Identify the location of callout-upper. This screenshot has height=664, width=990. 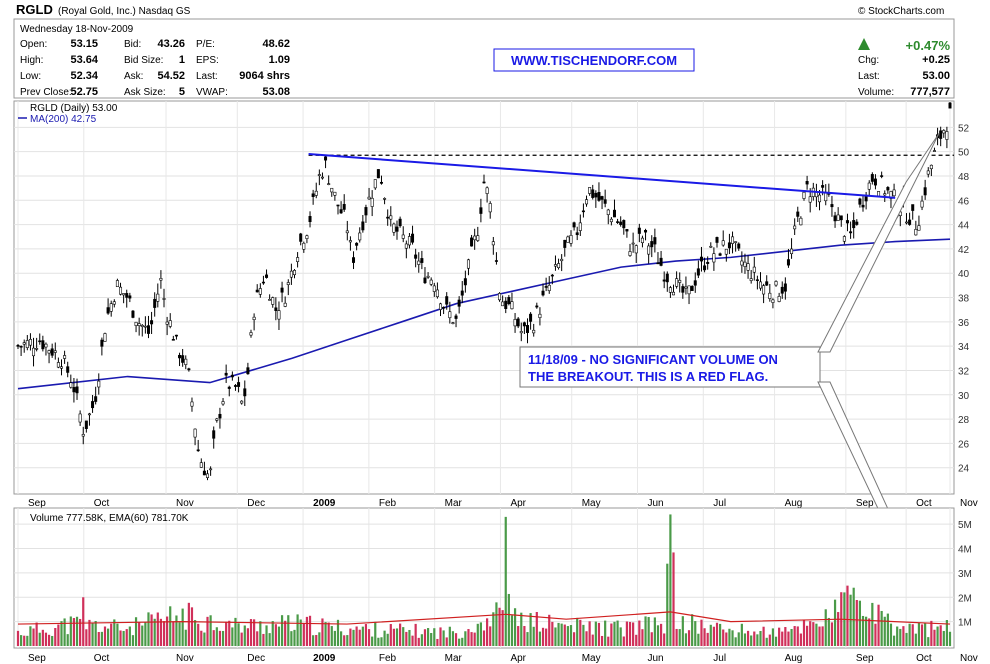
(878, 243).